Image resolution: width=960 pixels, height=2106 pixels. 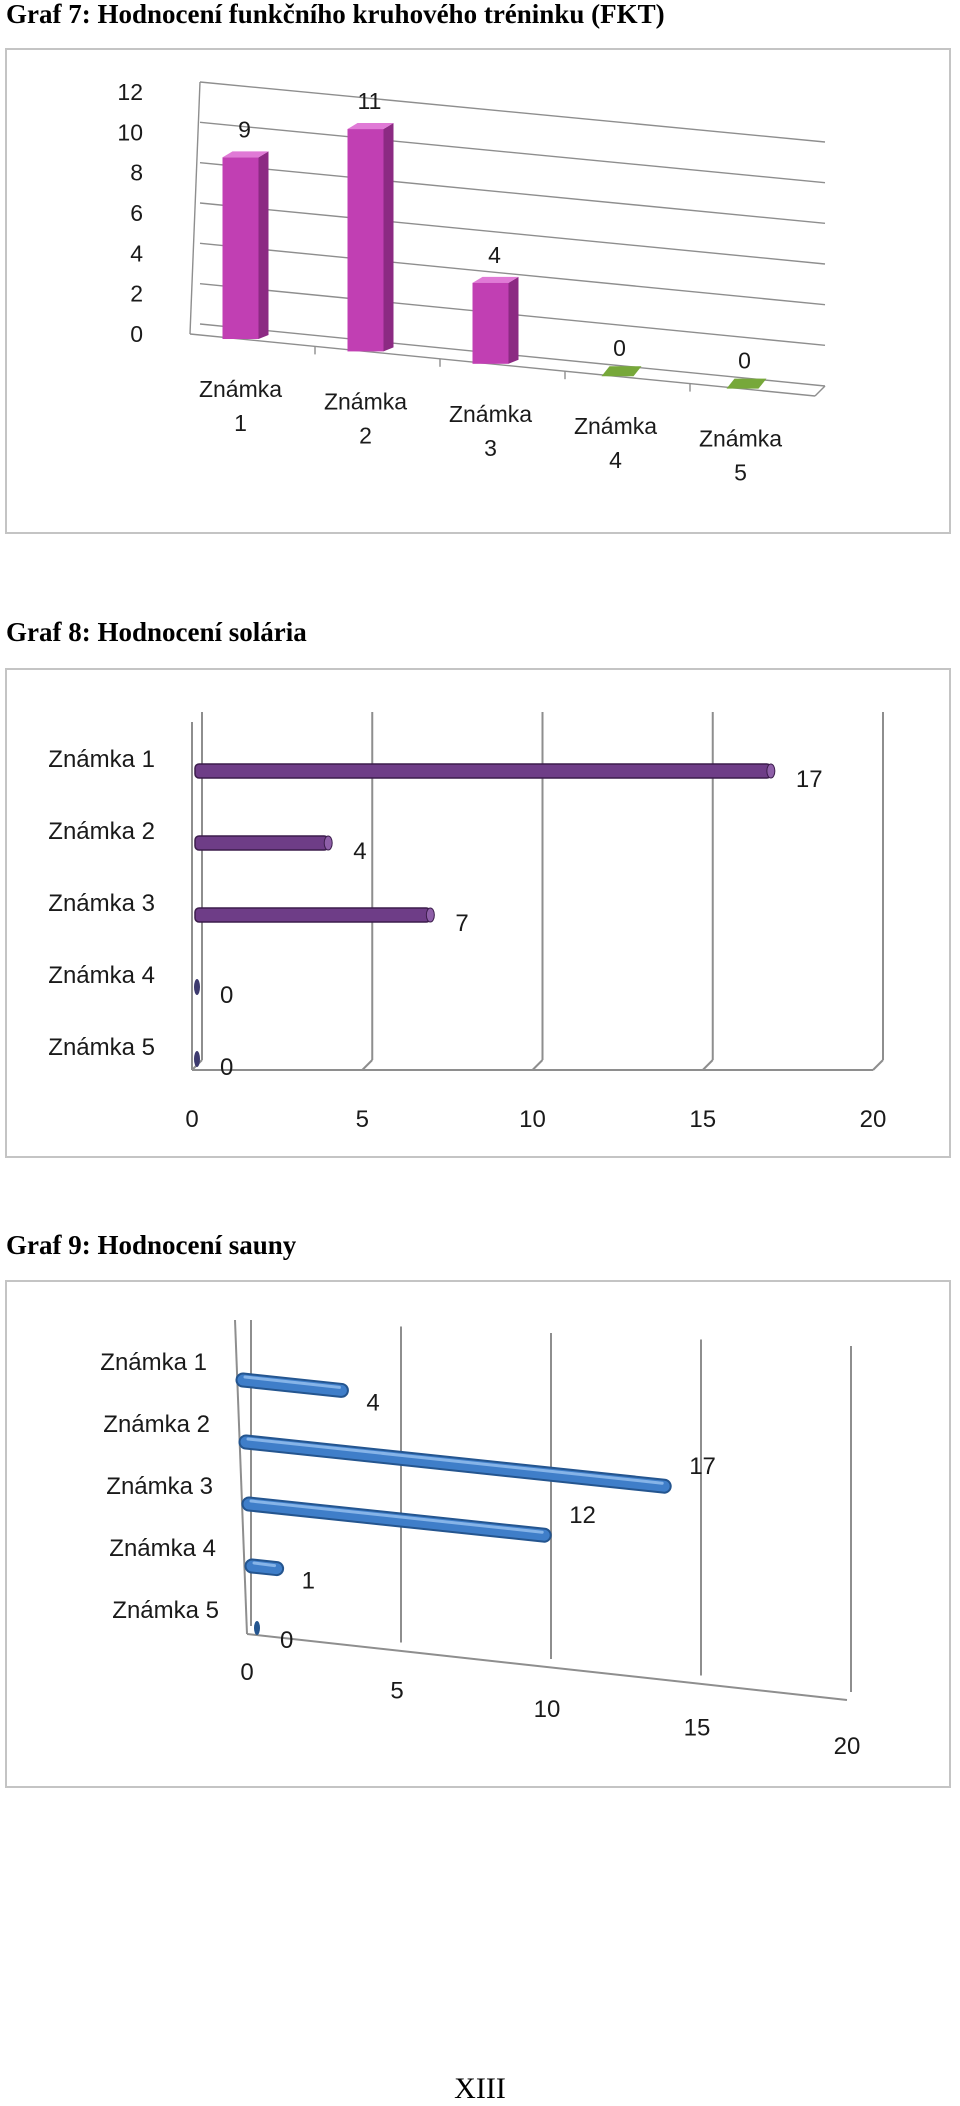 What do you see at coordinates (136, 213) in the screenshot?
I see `y-tick-label: 6` at bounding box center [136, 213].